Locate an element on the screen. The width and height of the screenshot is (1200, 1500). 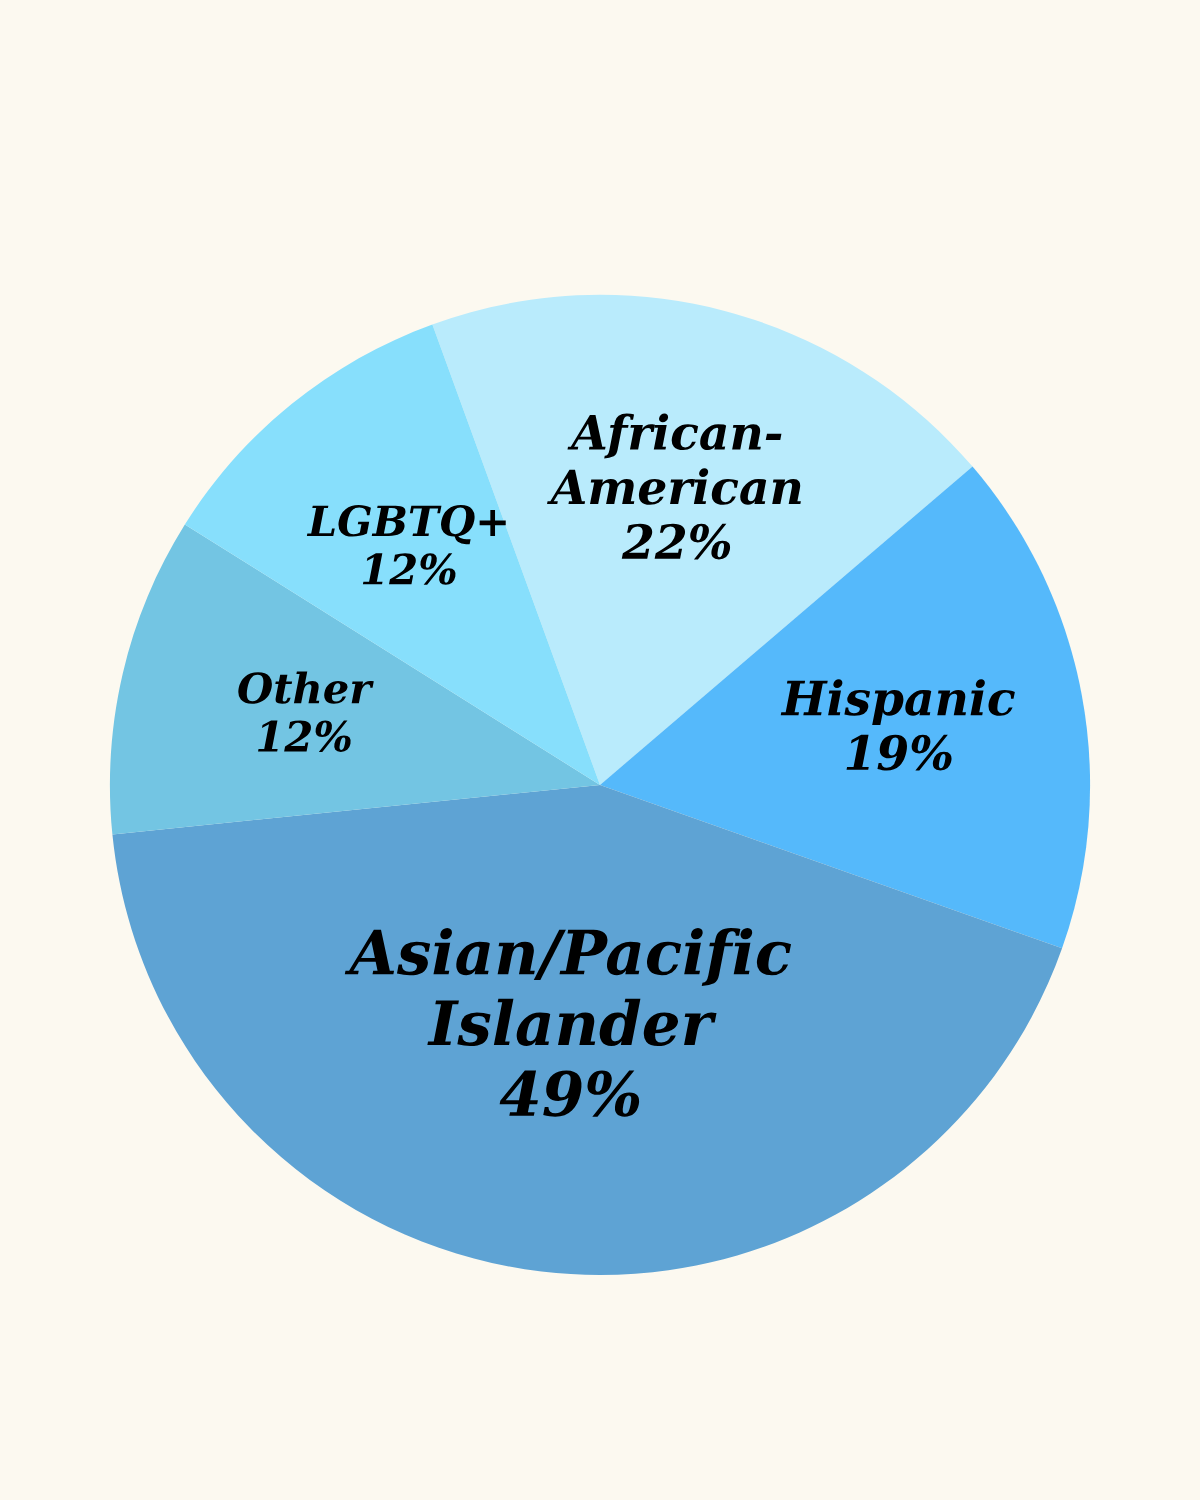
slice-label: African- American is located at coordinates (674, 459).